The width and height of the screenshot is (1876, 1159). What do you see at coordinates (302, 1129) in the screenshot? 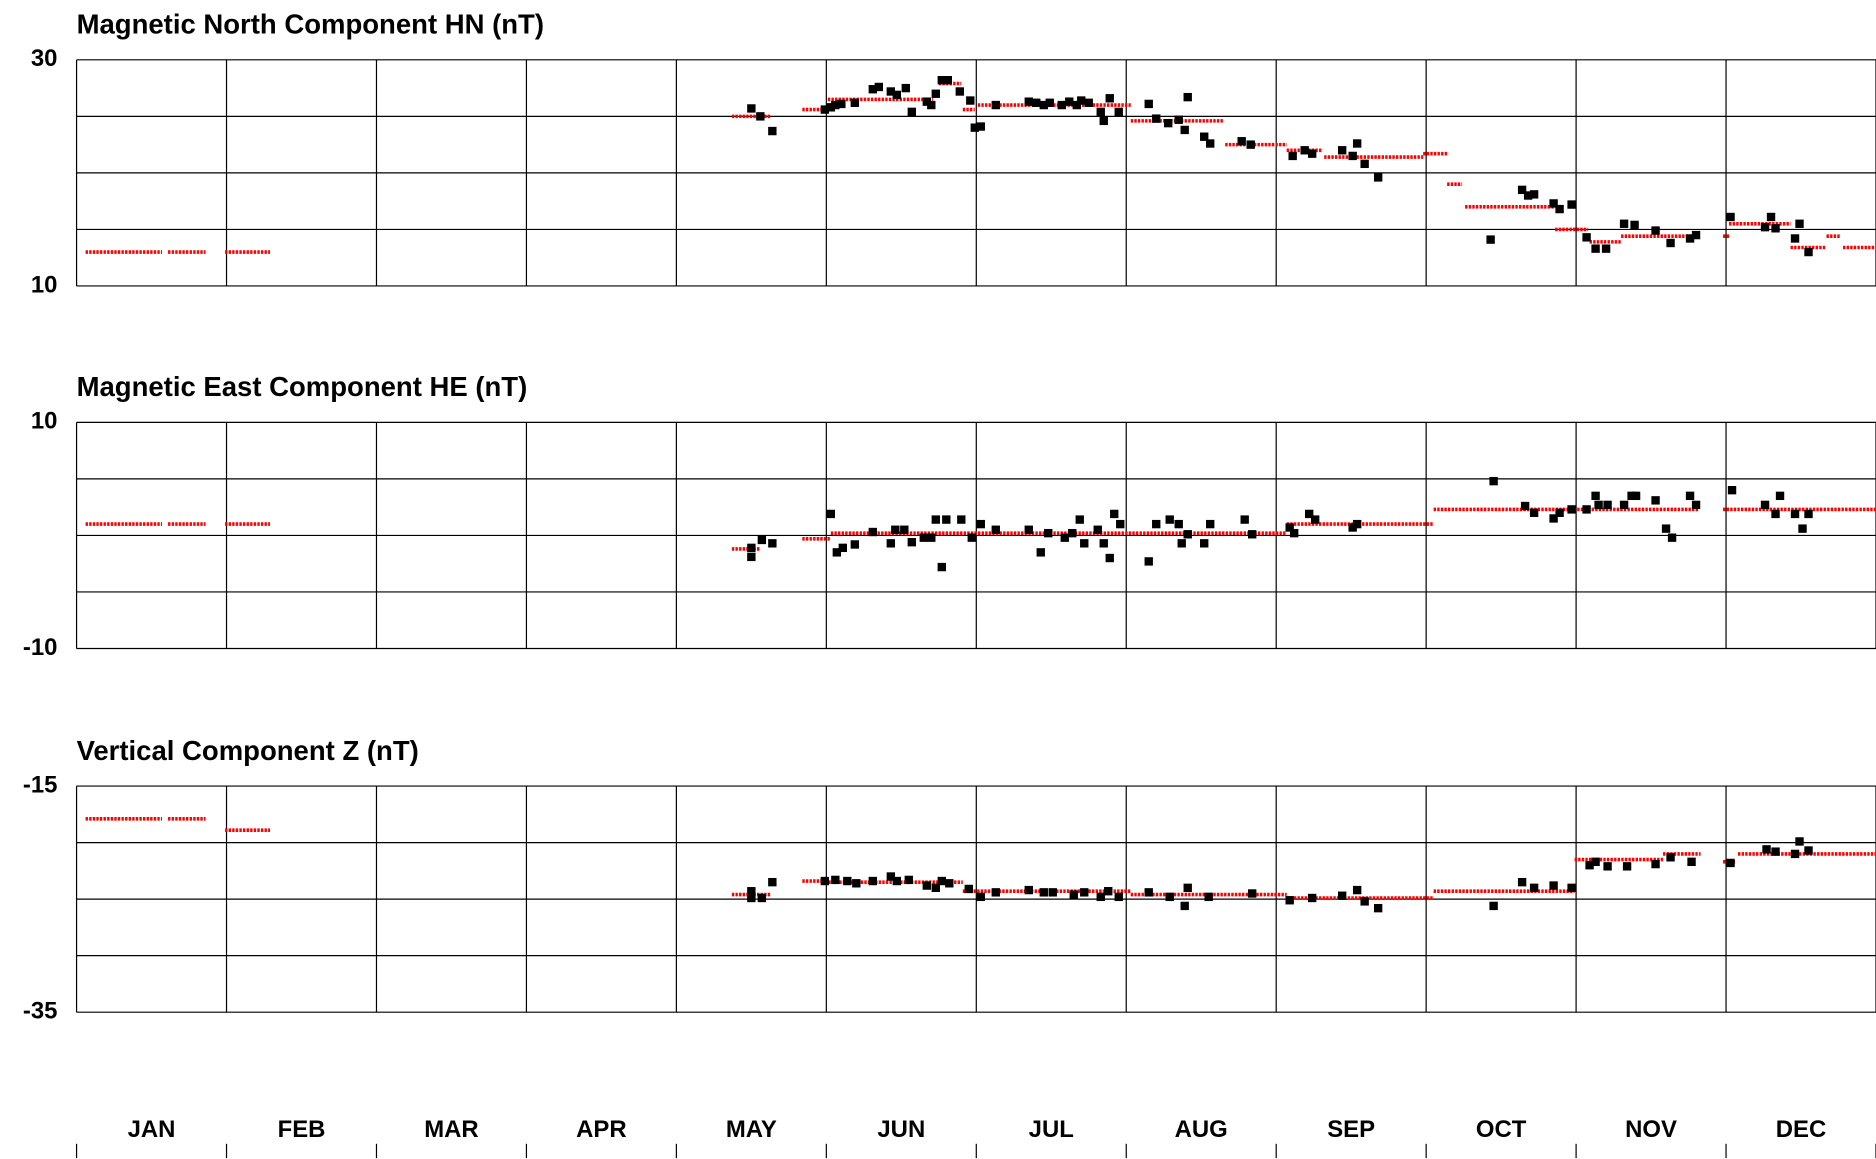
I see `month-label: FEB` at bounding box center [302, 1129].